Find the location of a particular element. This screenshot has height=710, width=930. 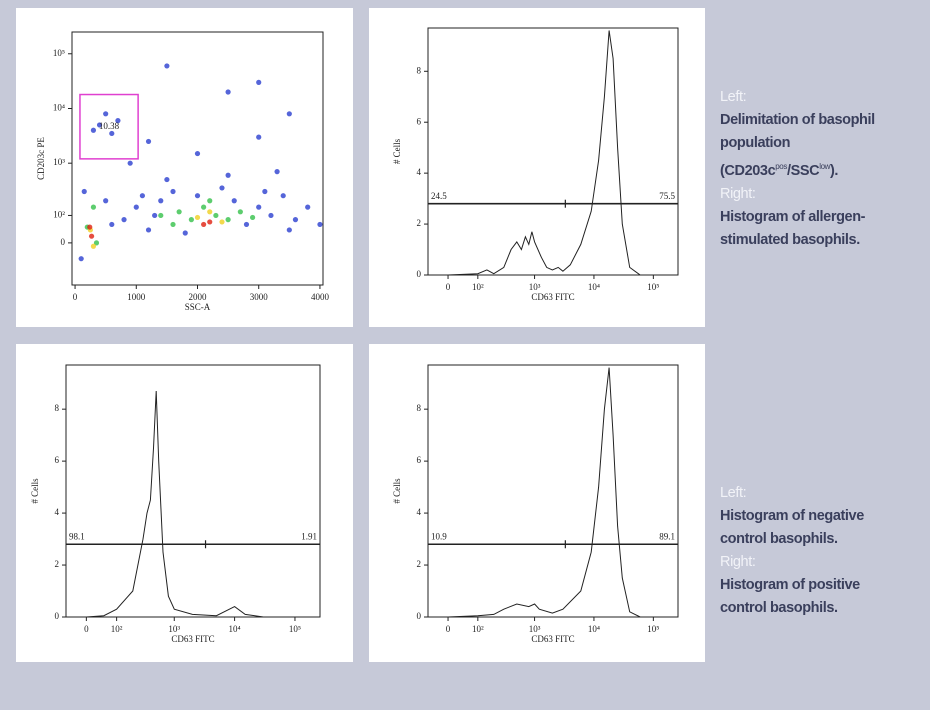

x-tick-label: 4000 is located at coordinates (320, 297).